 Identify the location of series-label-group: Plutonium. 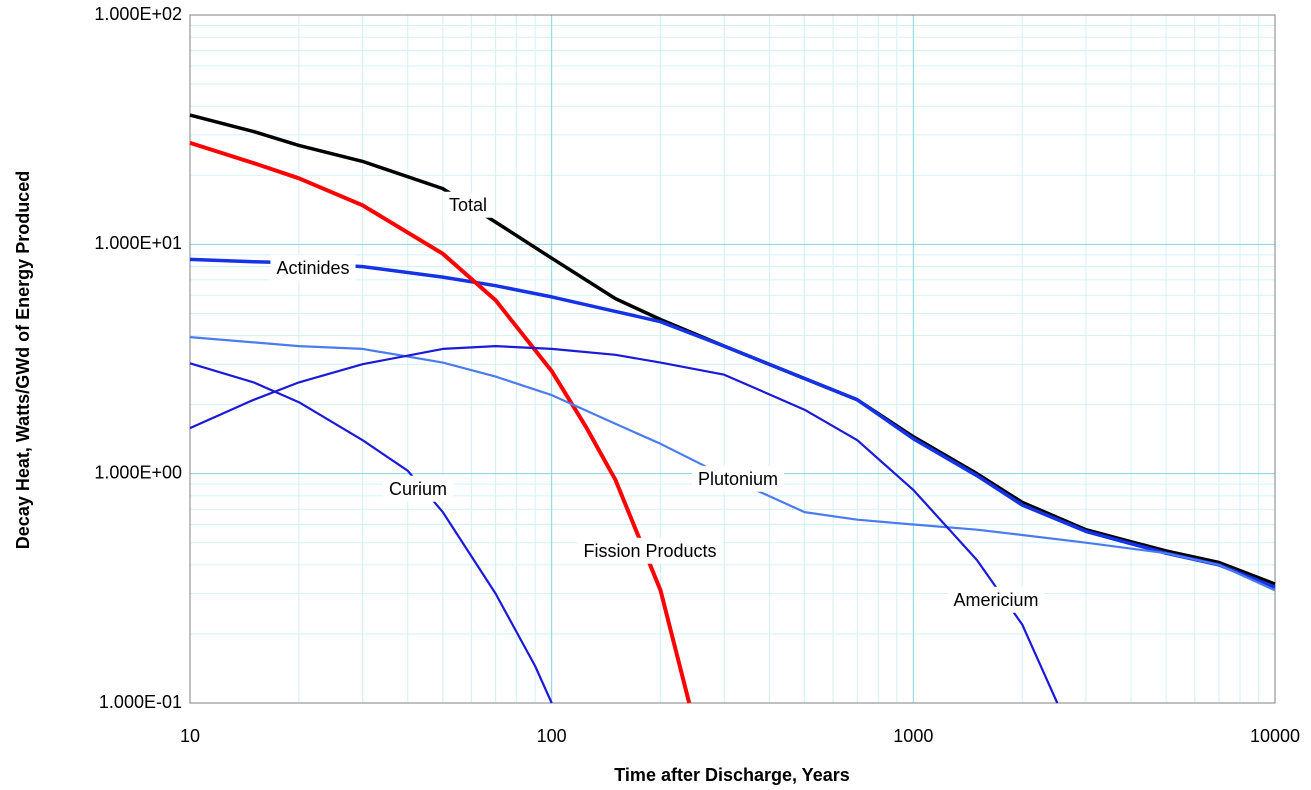
(738, 478).